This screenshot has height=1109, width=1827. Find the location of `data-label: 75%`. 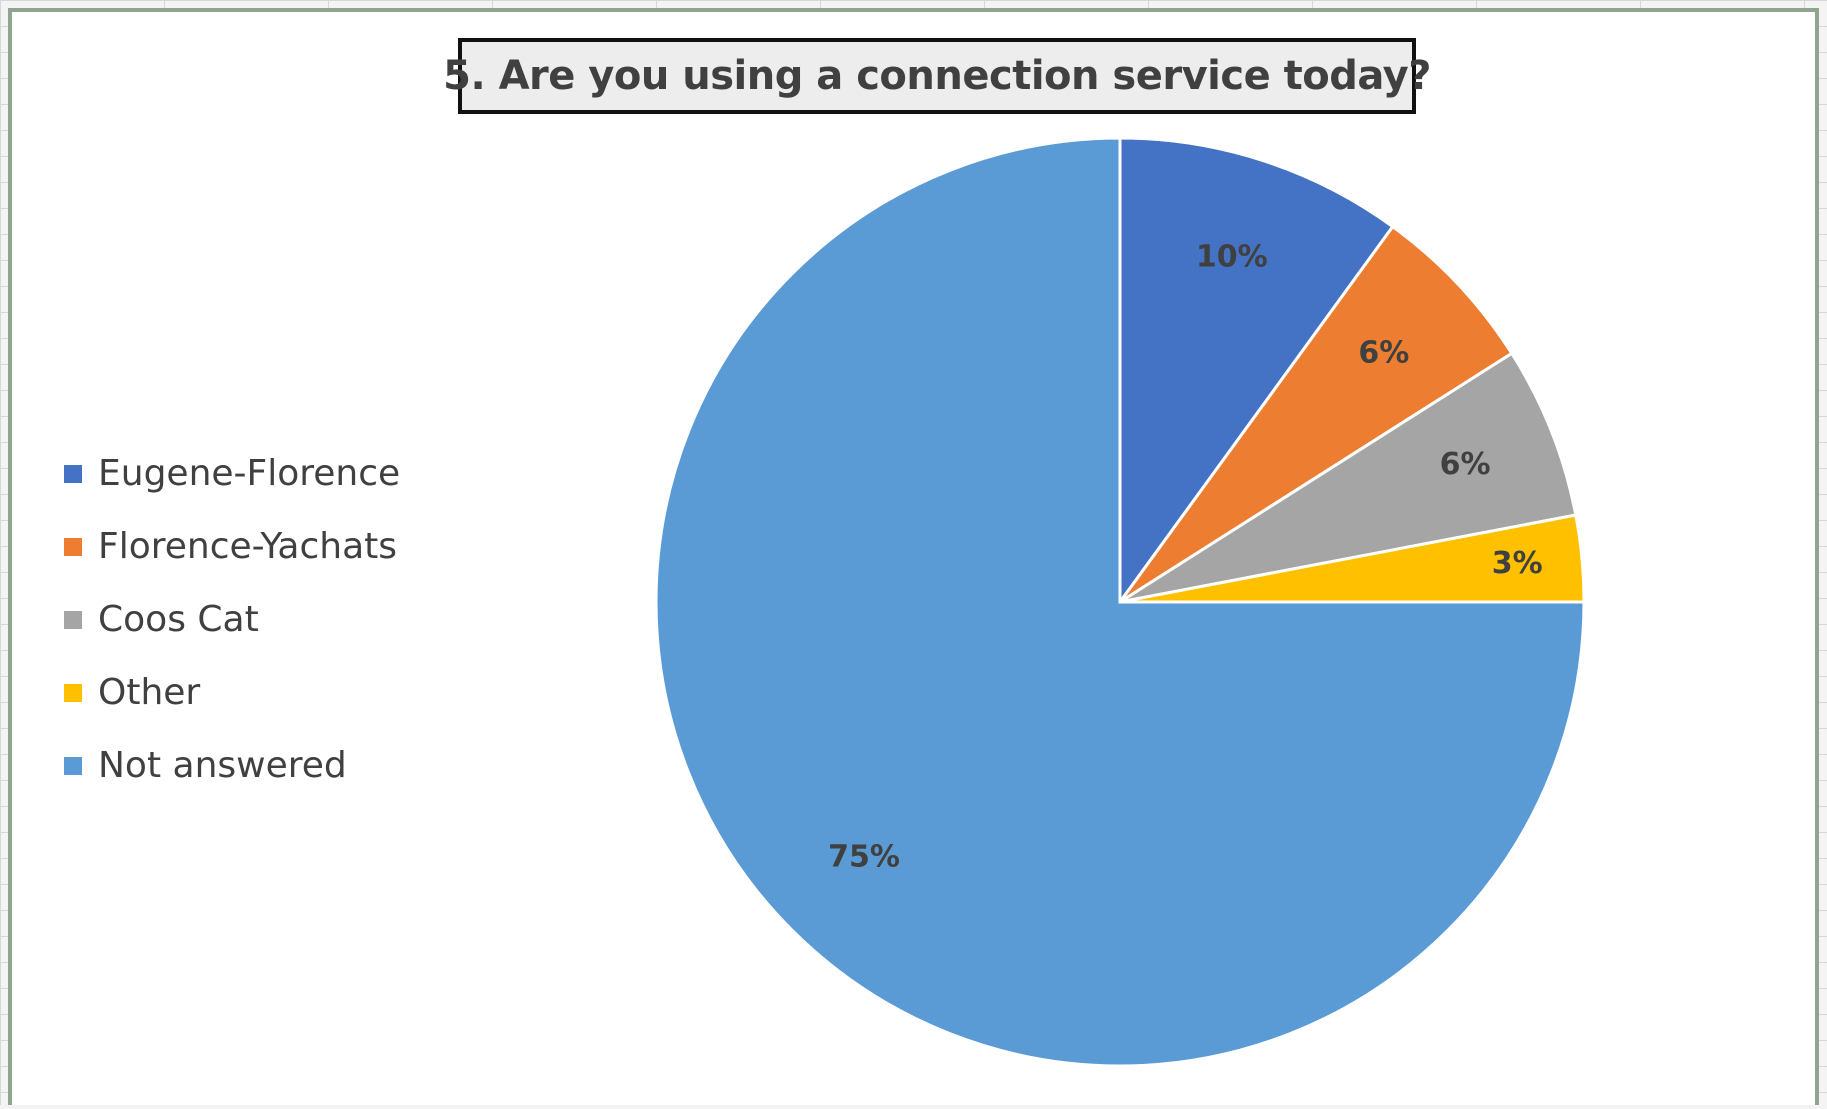

data-label: 75% is located at coordinates (864, 856).